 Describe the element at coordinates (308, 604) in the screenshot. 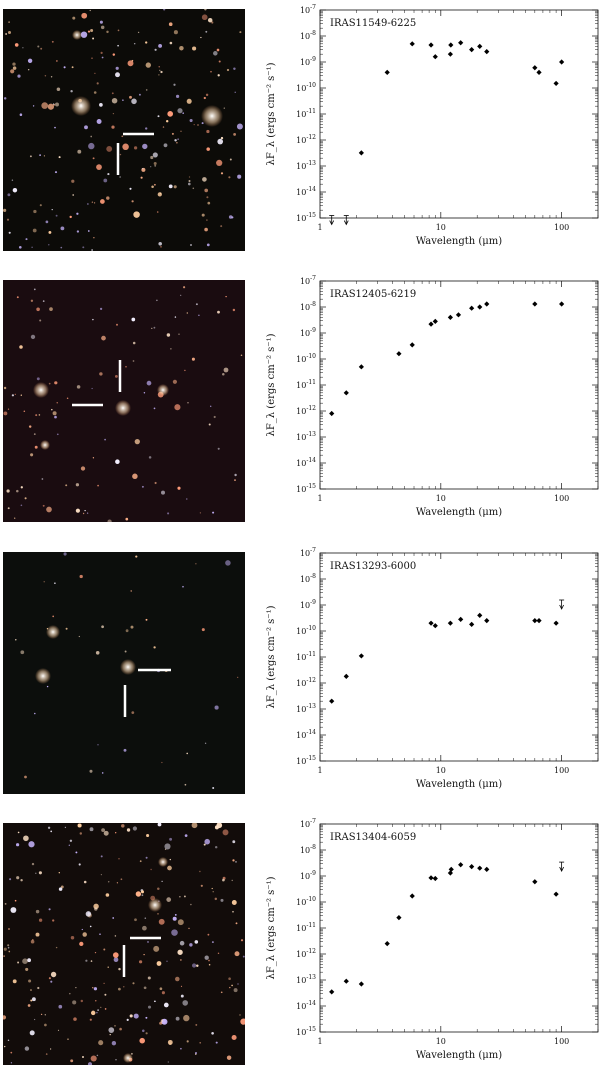

I see `y-tick-label: 10⁻⁹` at that location.